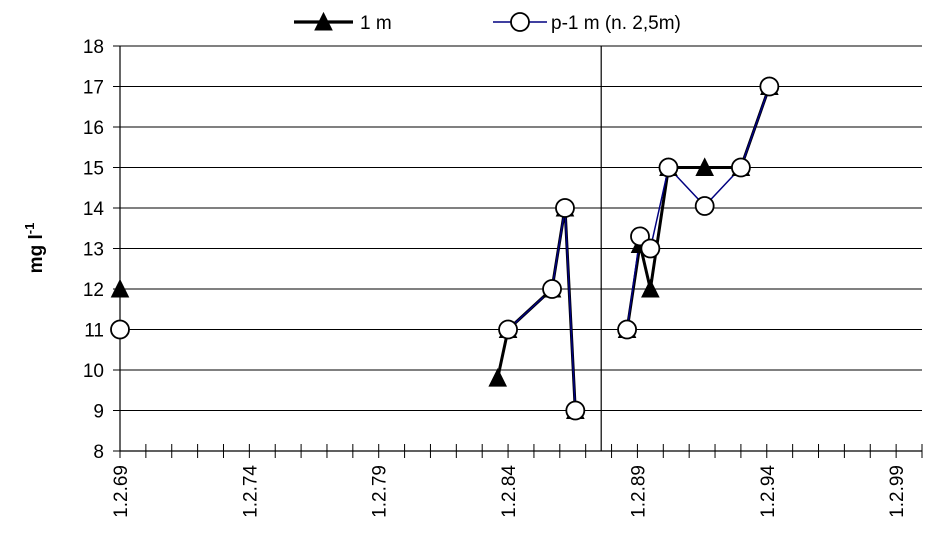  Describe the element at coordinates (98, 412) in the screenshot. I see `y-tick-label: 9` at that location.